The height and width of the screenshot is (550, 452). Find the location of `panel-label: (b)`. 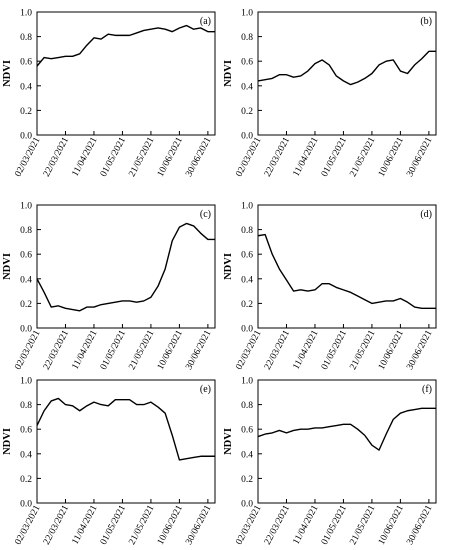

panel-label: (b) is located at coordinates (426, 21).